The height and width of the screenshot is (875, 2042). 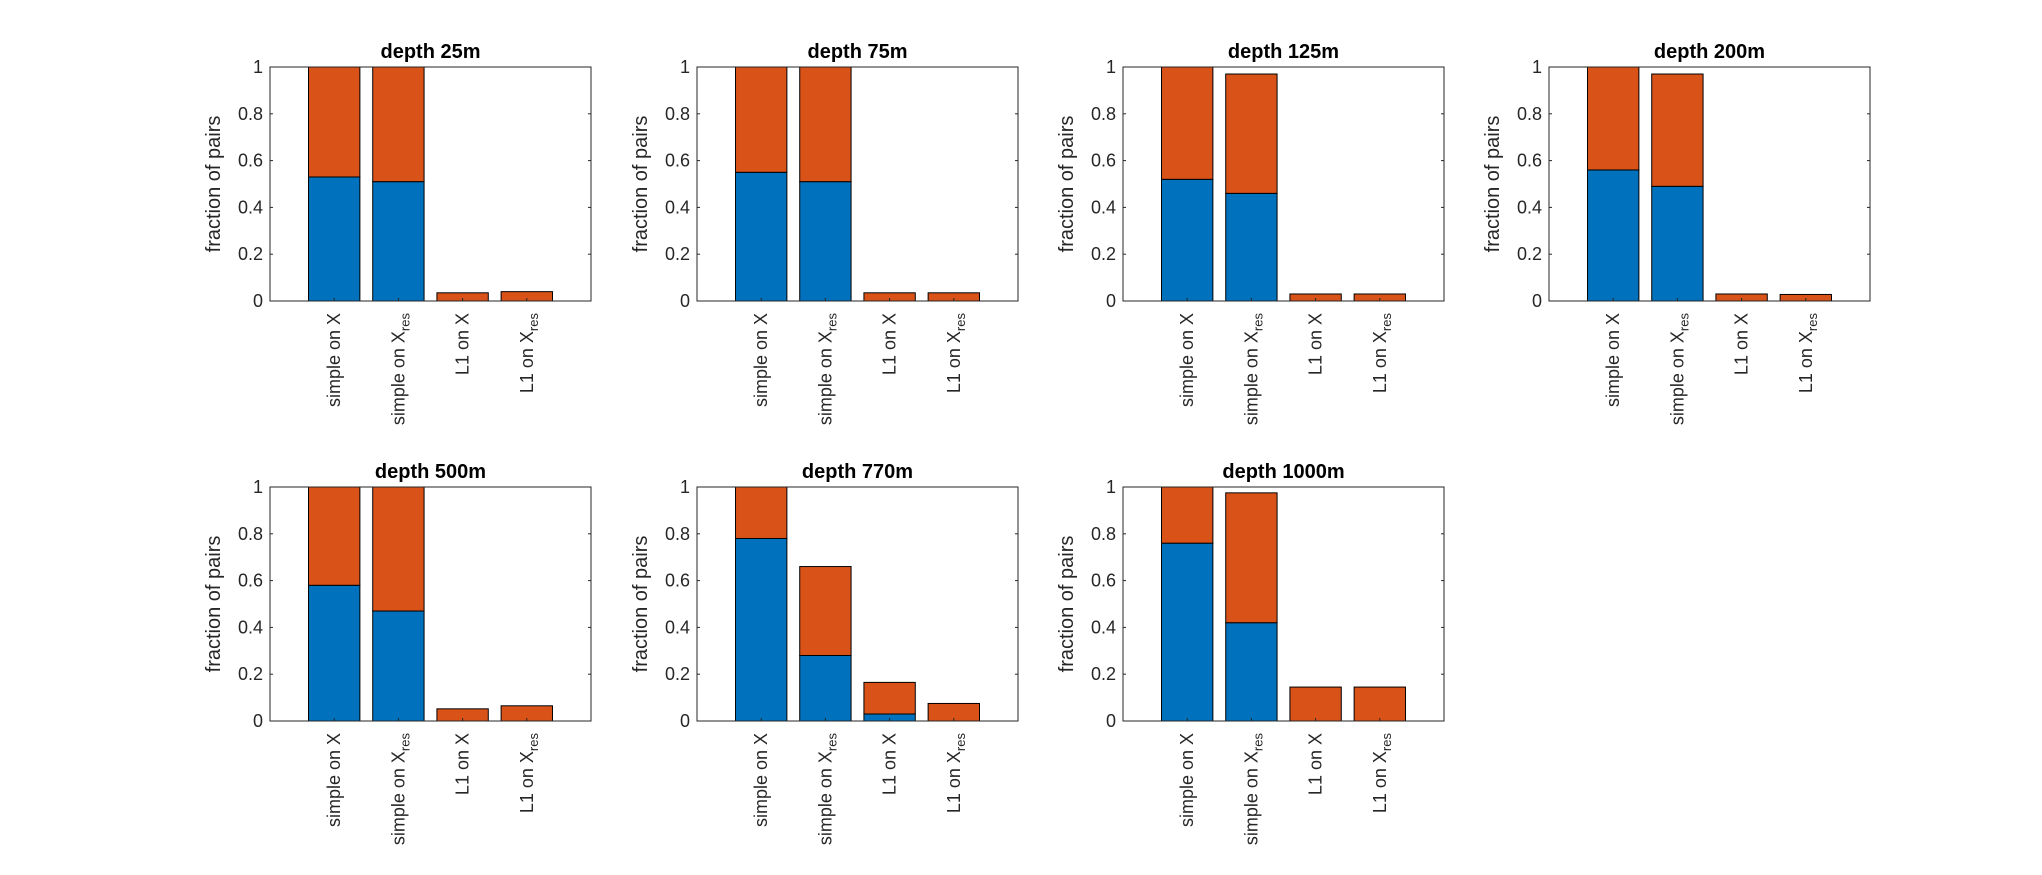 What do you see at coordinates (1283, 52) in the screenshot?
I see `subplot-title: depth 125m` at bounding box center [1283, 52].